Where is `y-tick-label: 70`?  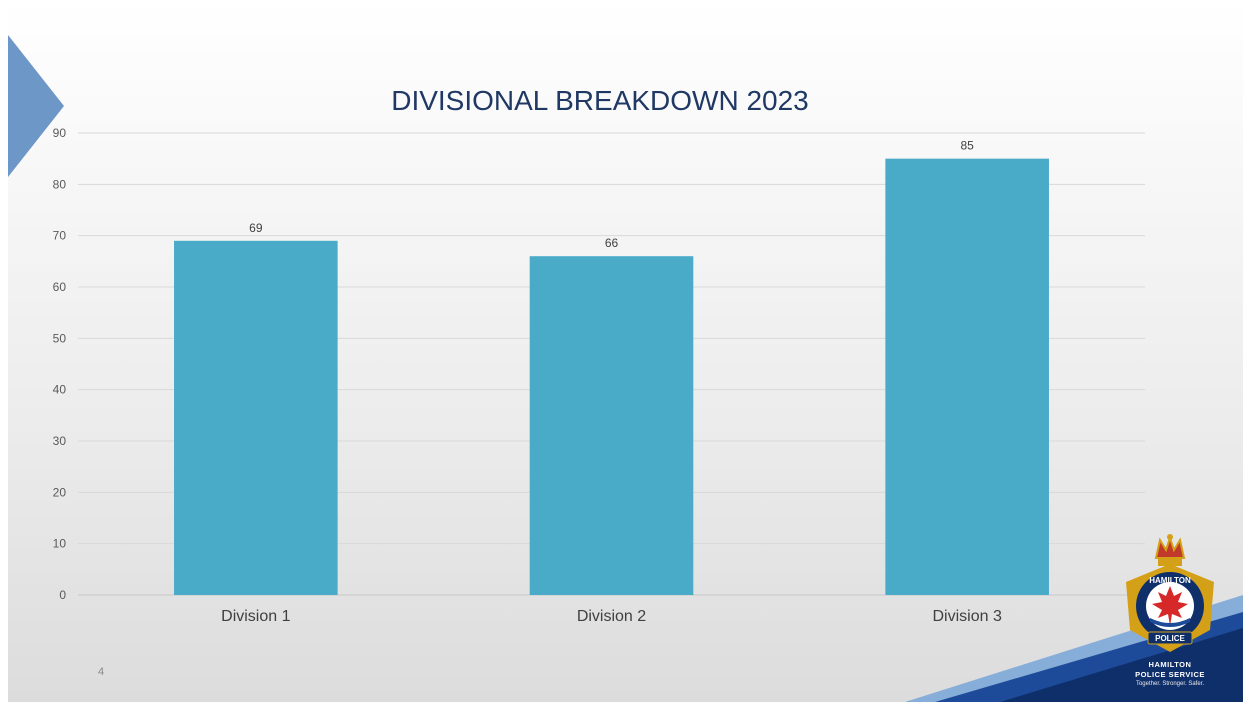
y-tick-label: 70 is located at coordinates (60, 236).